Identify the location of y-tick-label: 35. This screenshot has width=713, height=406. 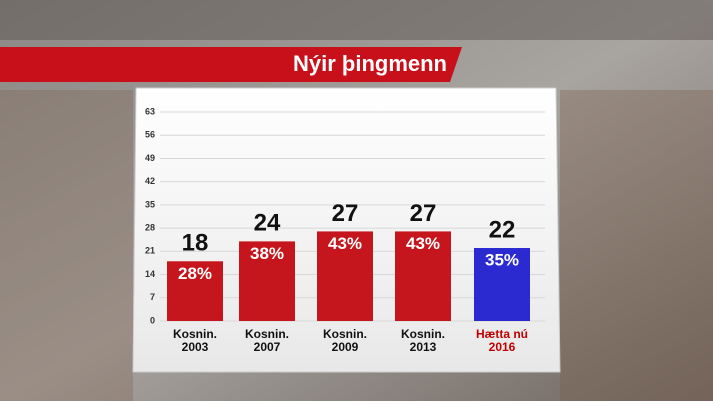
(150, 204).